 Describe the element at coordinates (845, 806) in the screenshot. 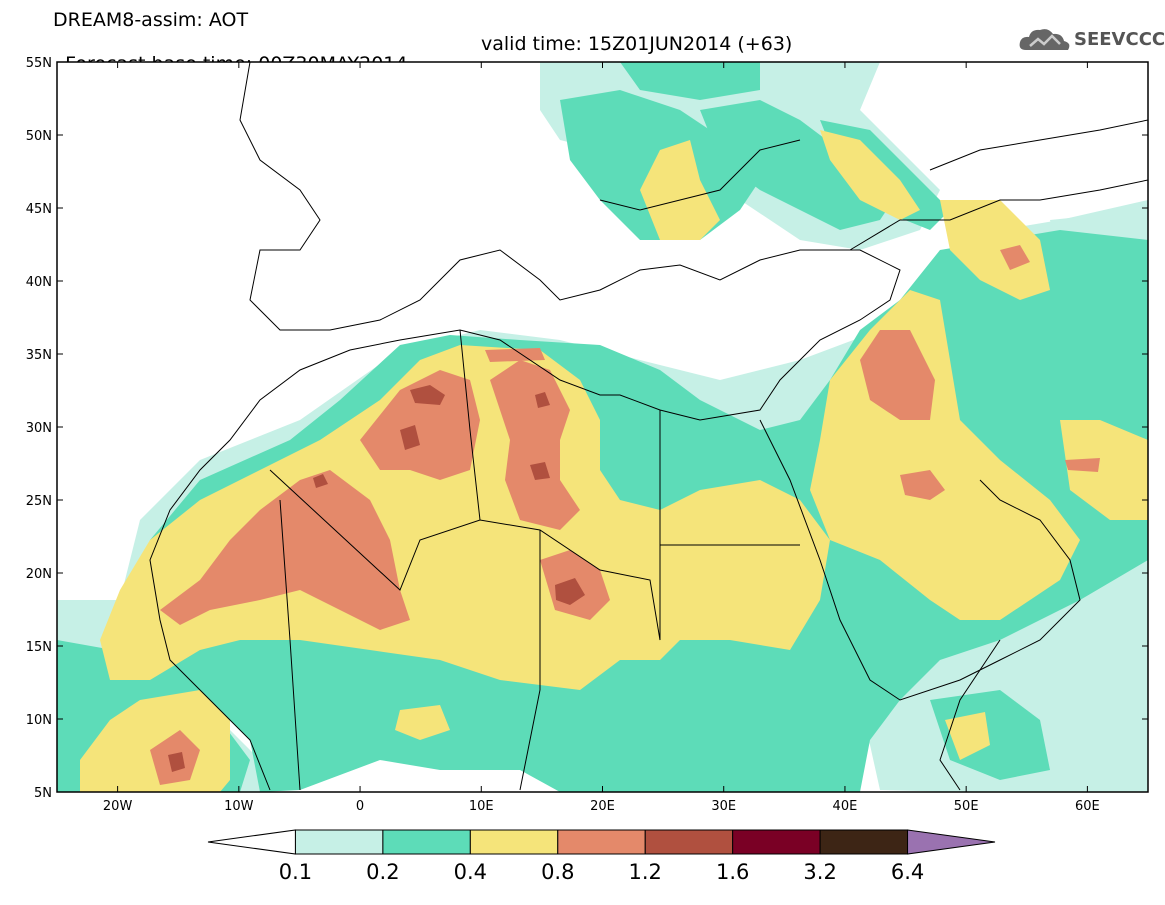

I see `lon-label-40E: 40E` at that location.